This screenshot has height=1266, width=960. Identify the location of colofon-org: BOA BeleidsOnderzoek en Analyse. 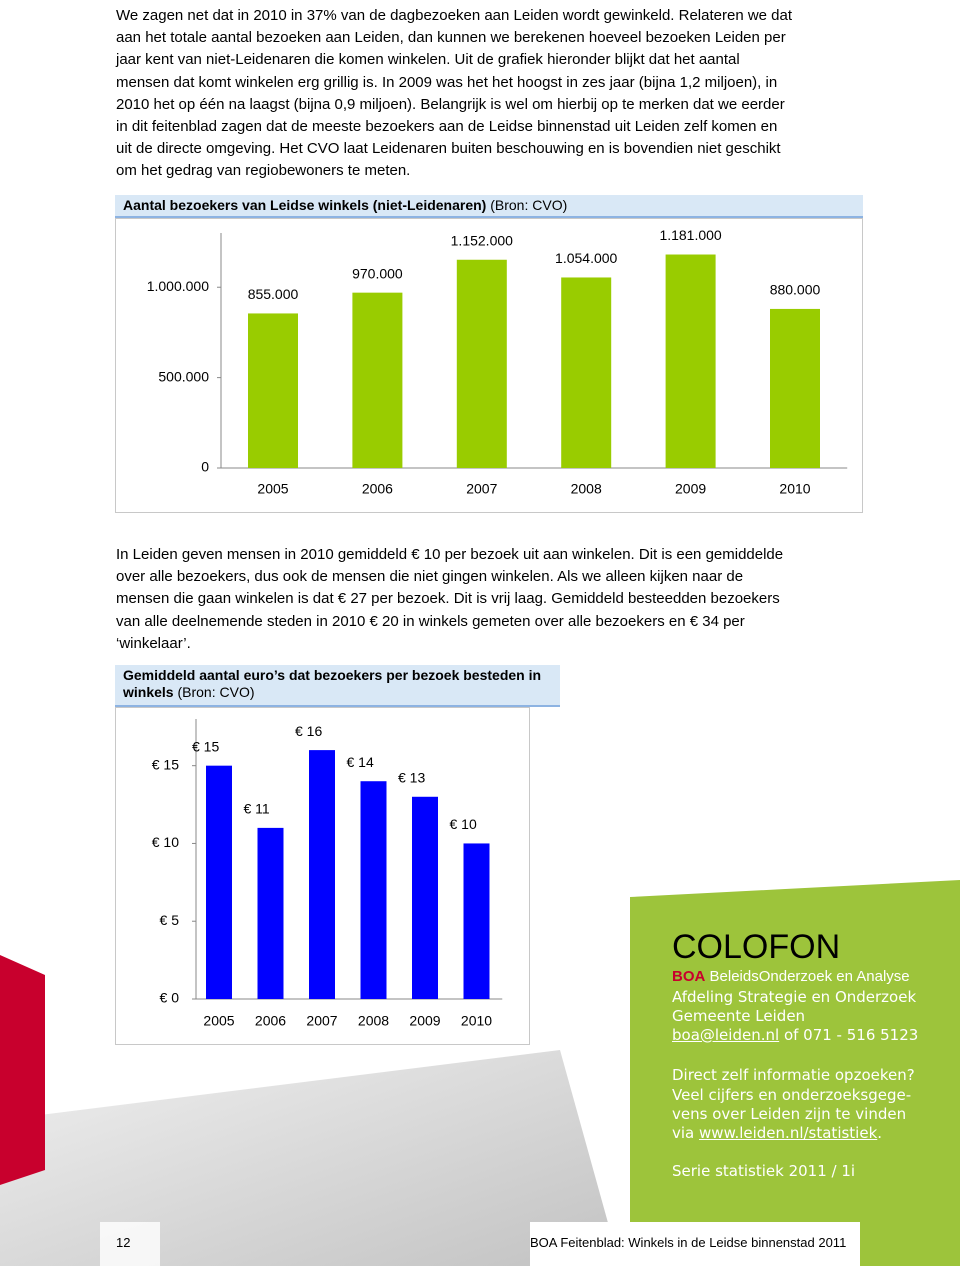
(791, 976).